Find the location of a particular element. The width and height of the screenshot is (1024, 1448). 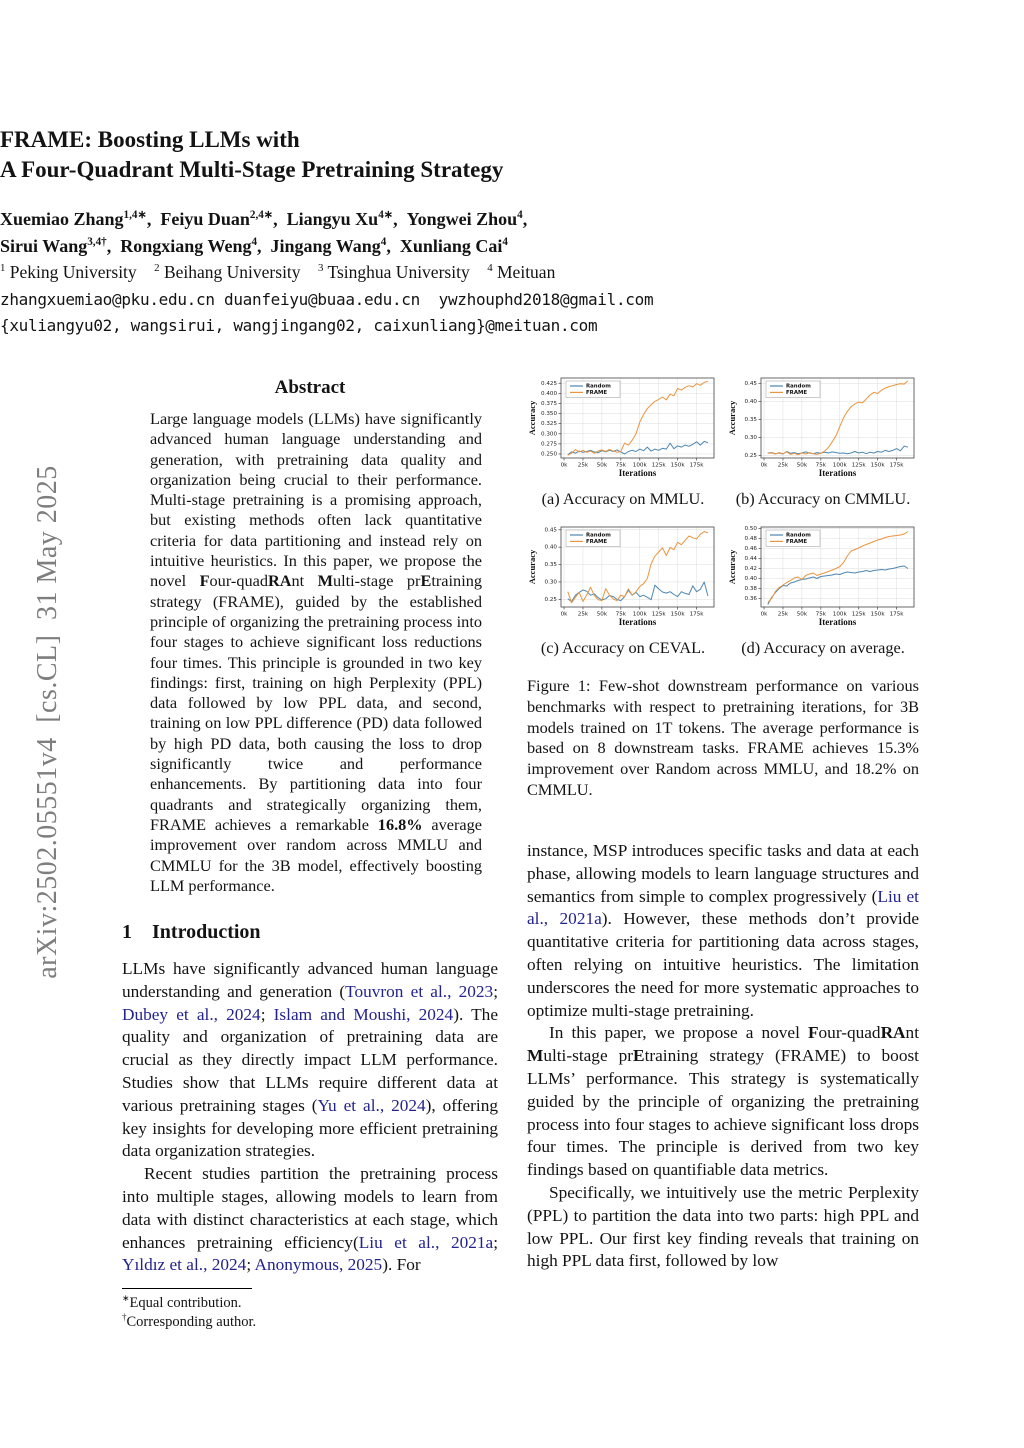

subplot-caption-c: (c) Accuracy on CEVAL. is located at coordinates (623, 647).